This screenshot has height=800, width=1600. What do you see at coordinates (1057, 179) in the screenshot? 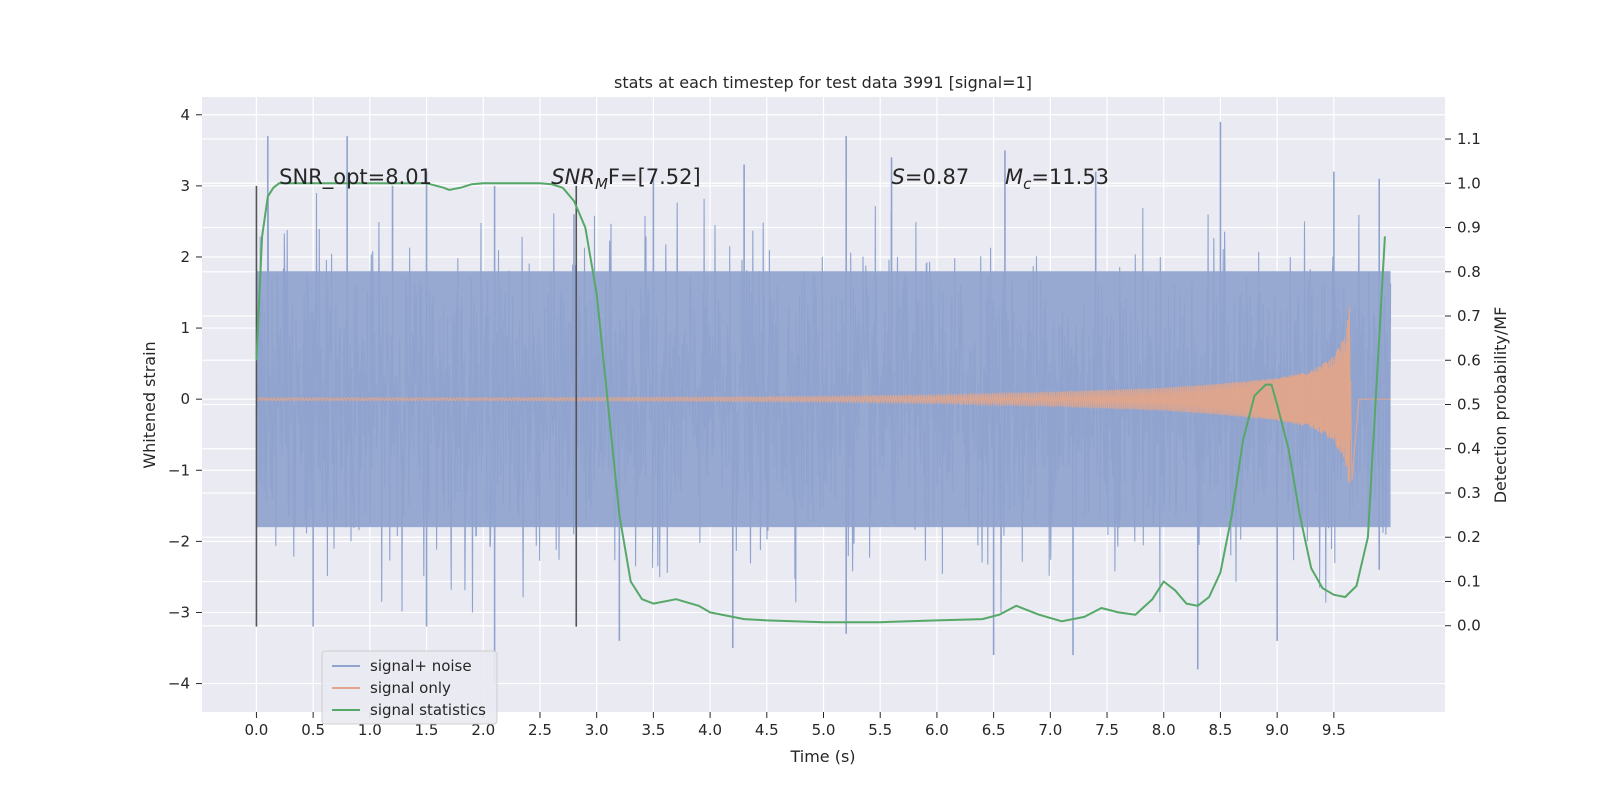
I see `annotation-mc_val: Mc=11.53` at bounding box center [1057, 179].